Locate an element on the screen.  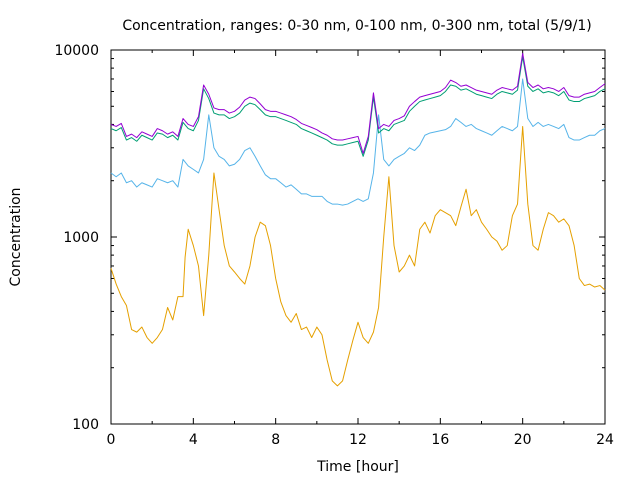
x-axis-label: Time [hour] is located at coordinates (357, 467).